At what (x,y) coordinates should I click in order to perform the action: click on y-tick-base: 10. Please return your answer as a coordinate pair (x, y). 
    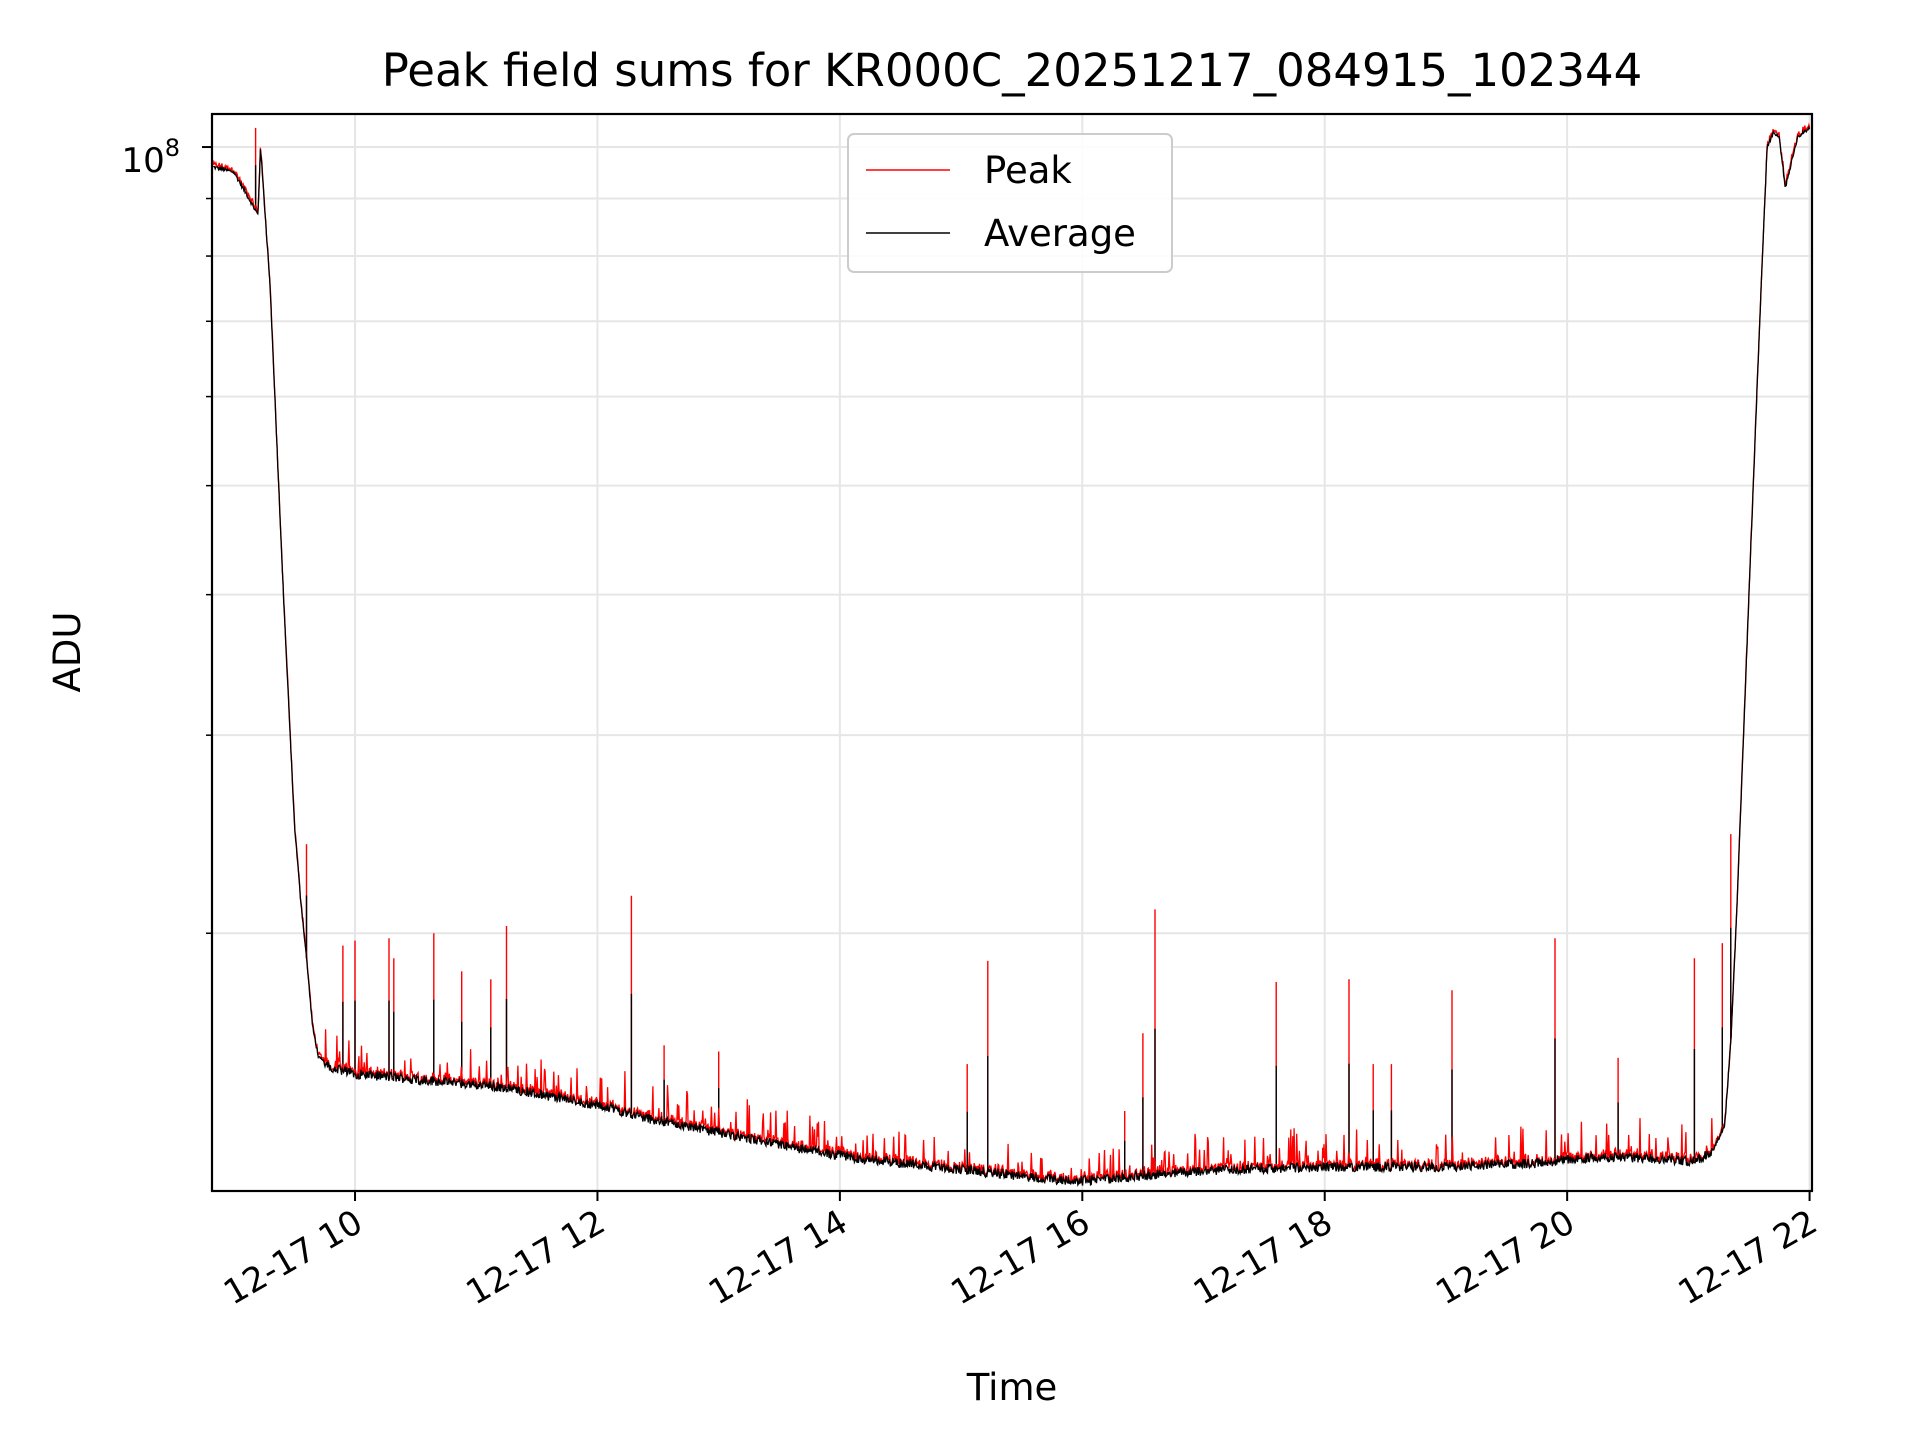
    Looking at the image, I should click on (142, 161).